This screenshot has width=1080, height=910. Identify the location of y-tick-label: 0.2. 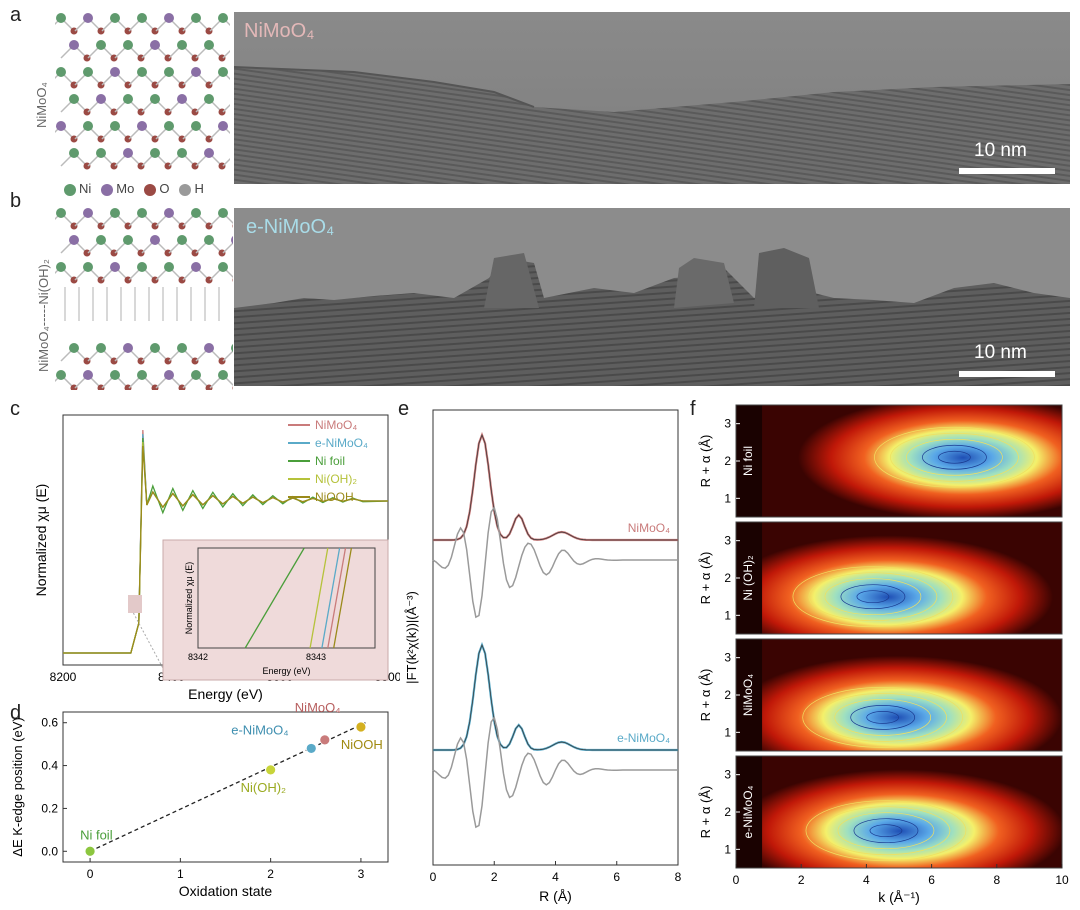
(49, 808).